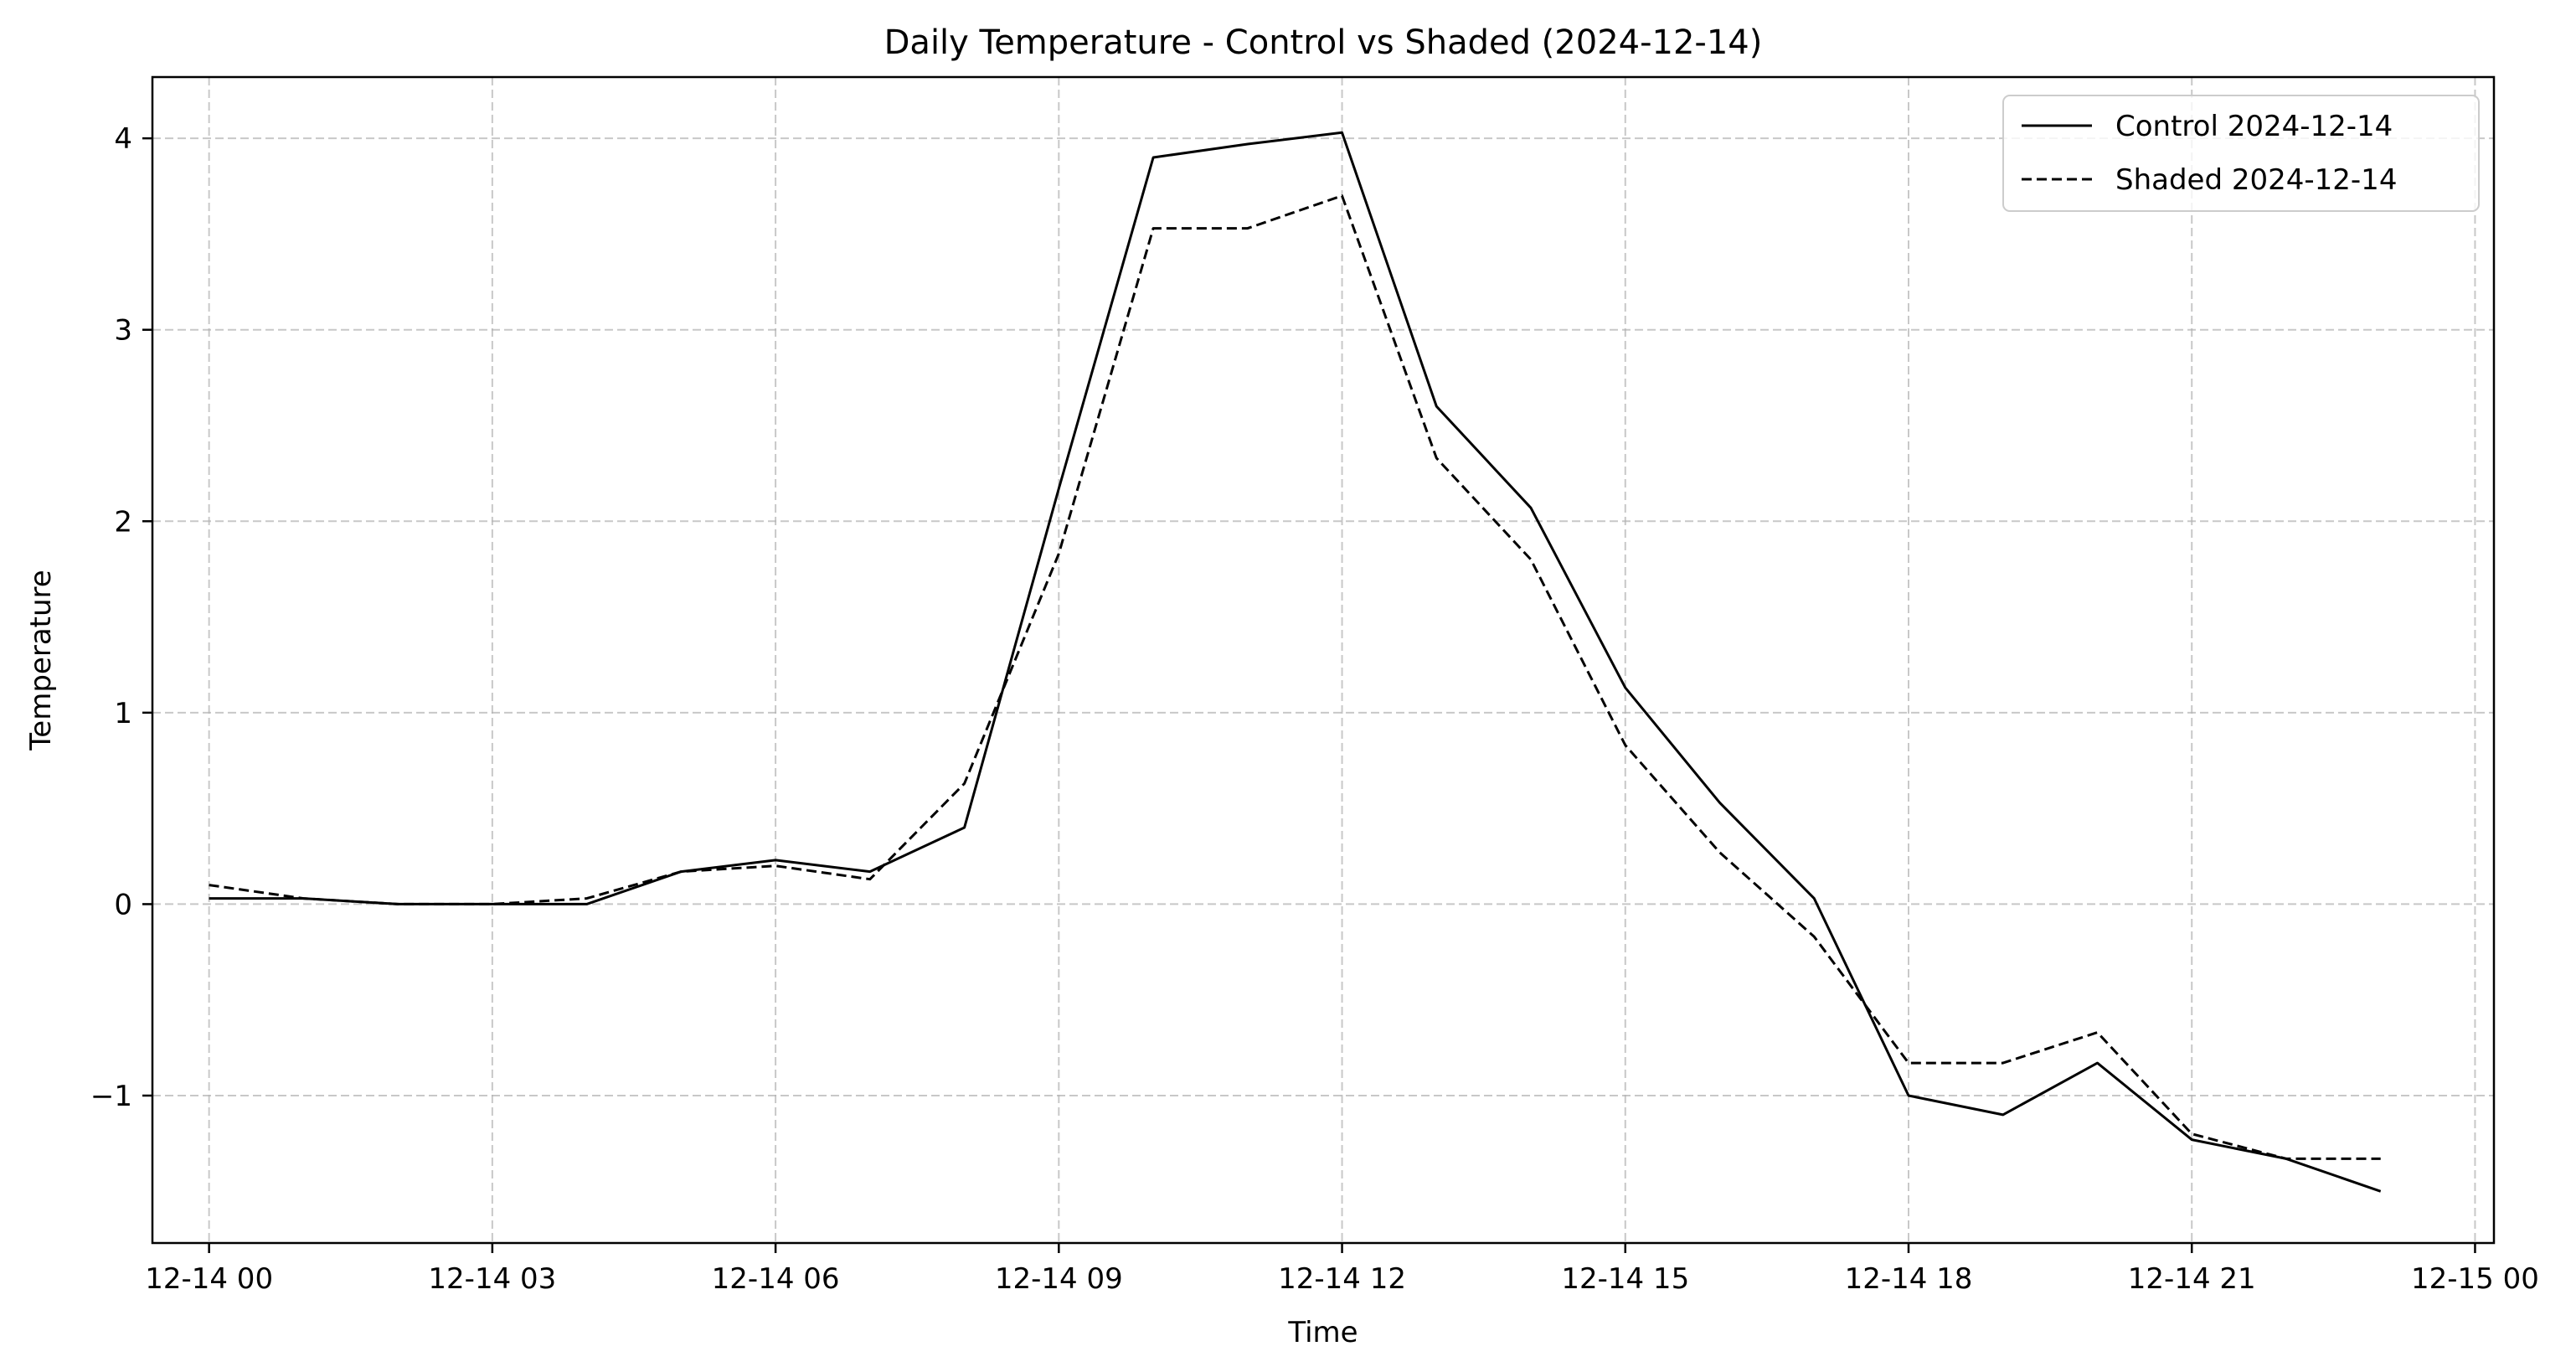 The height and width of the screenshot is (1372, 2576). I want to click on y-axis-label: Temperature, so click(41, 660).